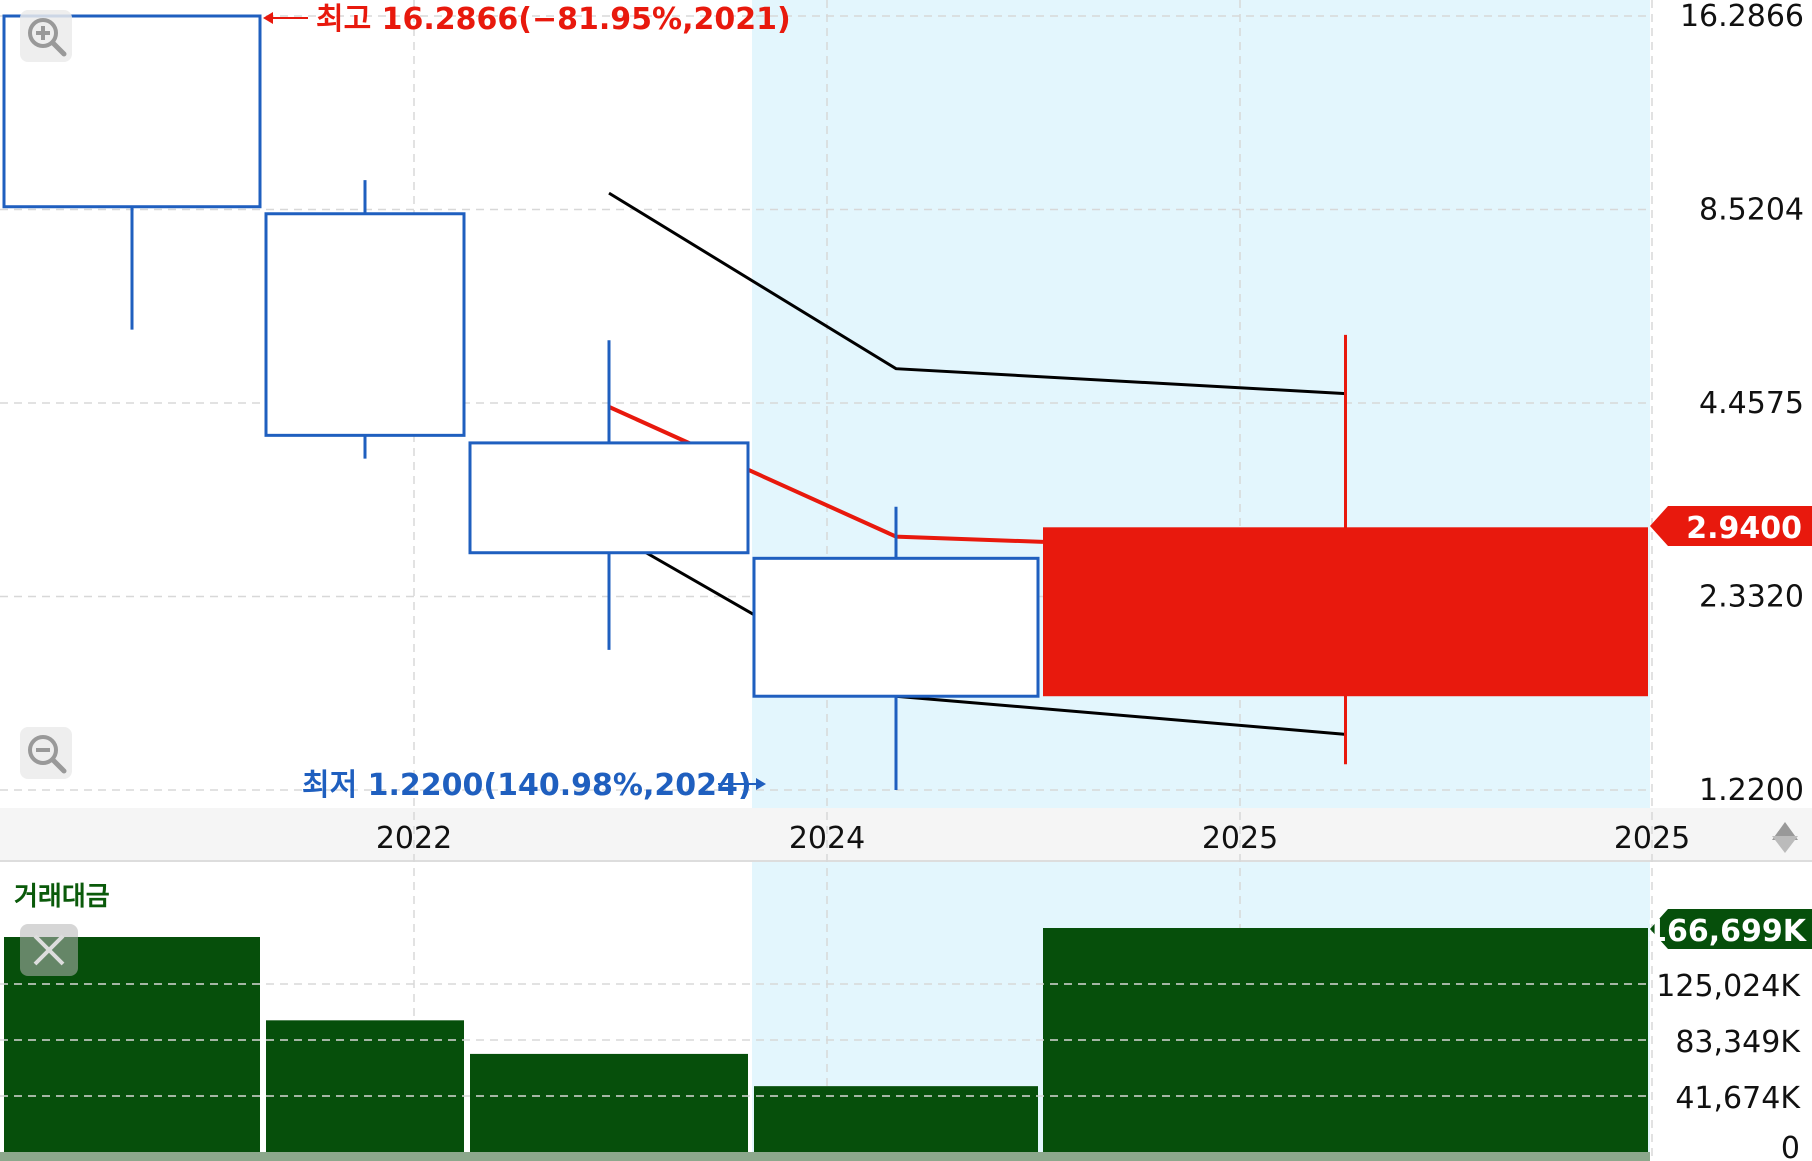 This screenshot has width=1812, height=1161. What do you see at coordinates (1738, 1042) in the screenshot?
I see `volume-tick-label: 83,349K` at bounding box center [1738, 1042].